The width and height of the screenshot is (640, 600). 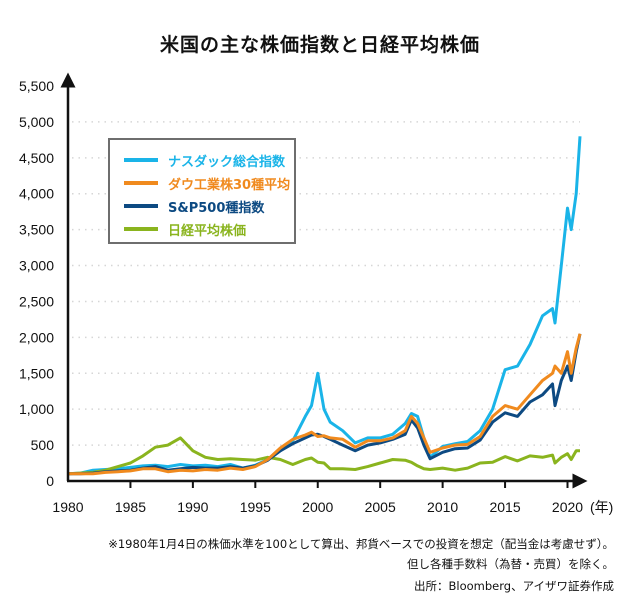 I want to click on y-tick-label: 2,500, so click(x=36, y=301).